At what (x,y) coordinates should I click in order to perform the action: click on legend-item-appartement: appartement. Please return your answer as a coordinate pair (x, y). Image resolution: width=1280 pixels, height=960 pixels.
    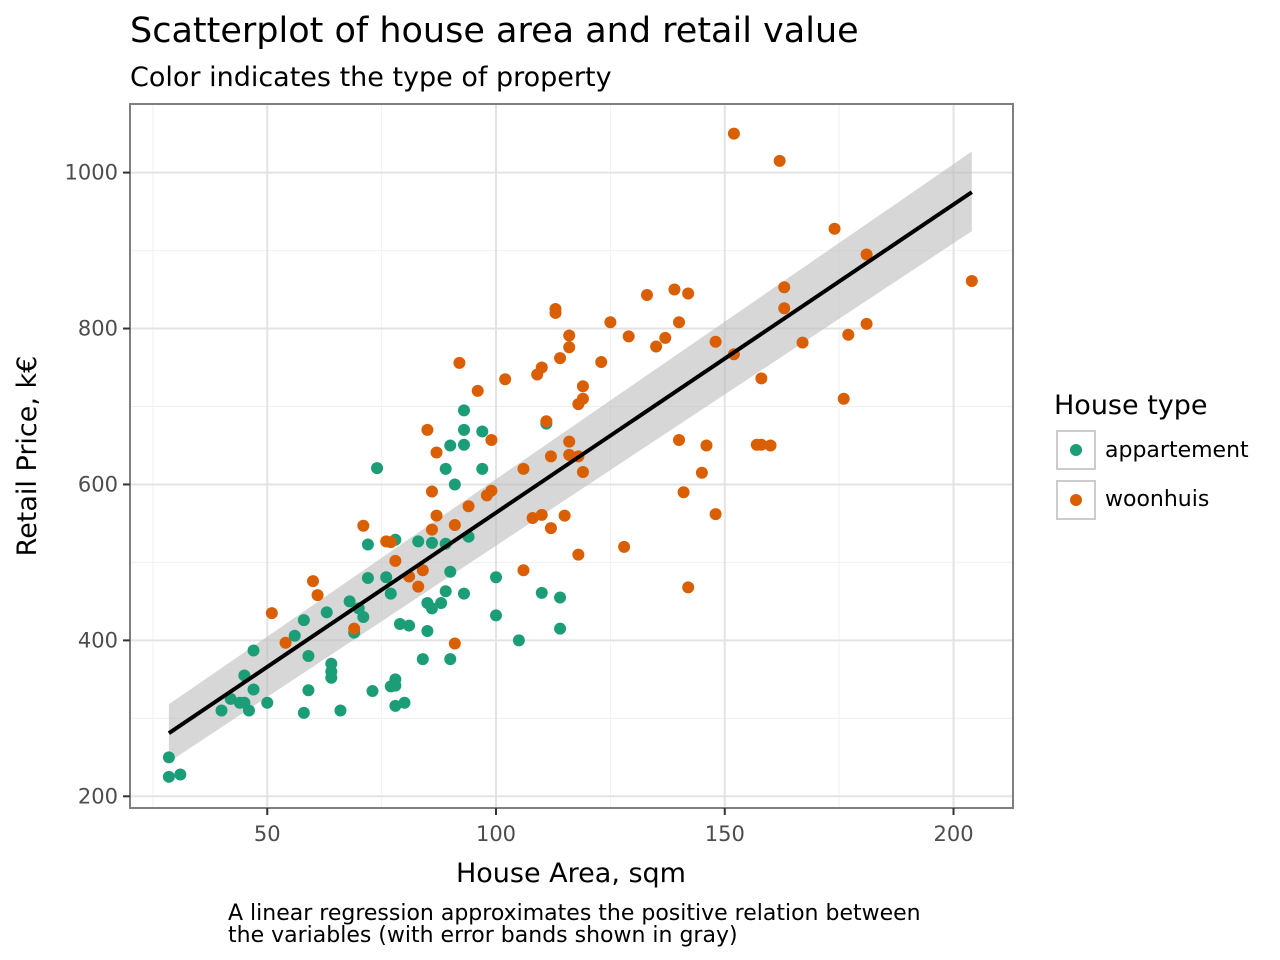
    Looking at the image, I should click on (1152, 450).